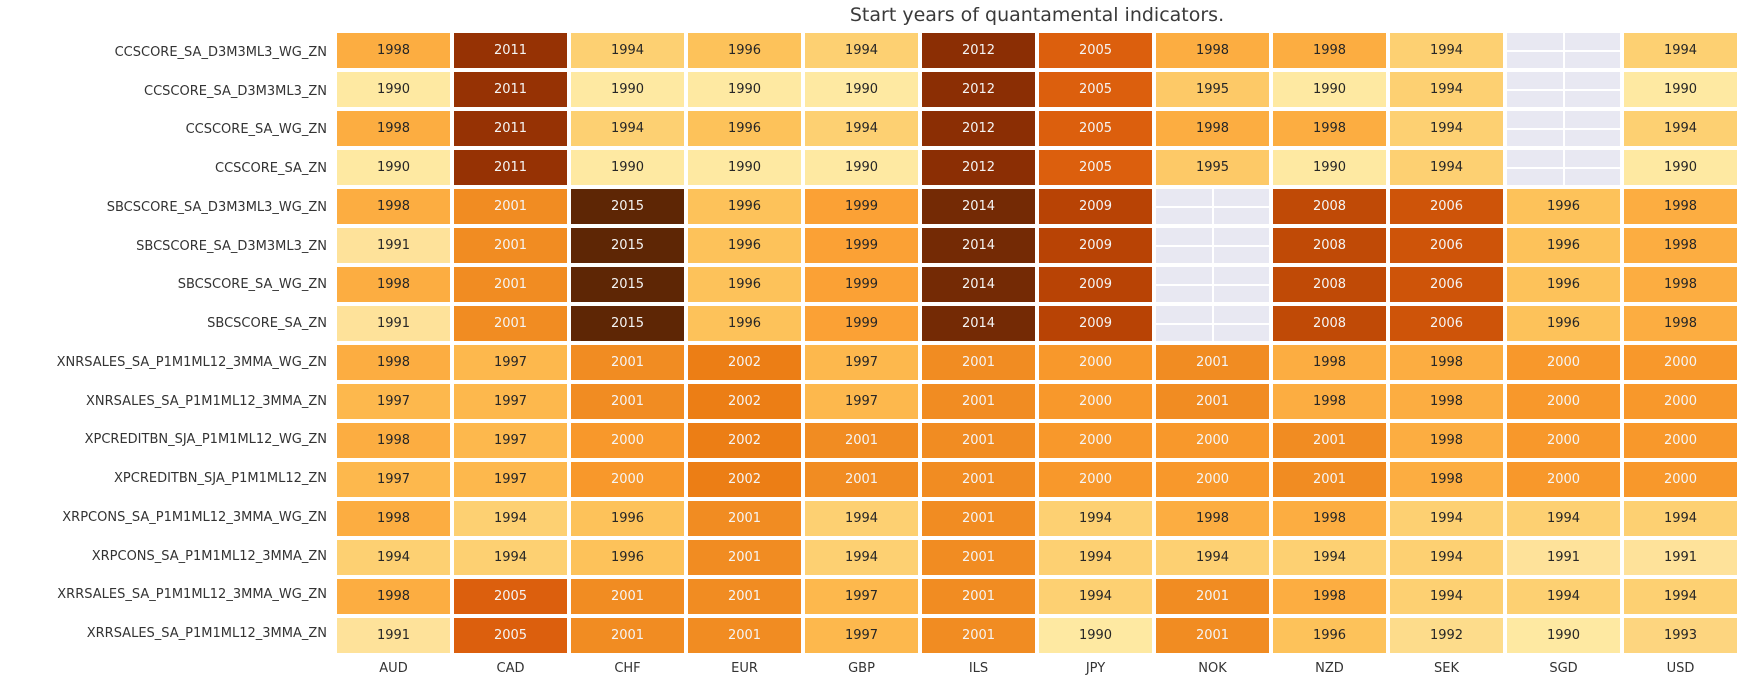 Image resolution: width=1740 pixels, height=689 pixels. What do you see at coordinates (1446, 206) in the screenshot?
I see `heatmap-cell: 2006` at bounding box center [1446, 206].